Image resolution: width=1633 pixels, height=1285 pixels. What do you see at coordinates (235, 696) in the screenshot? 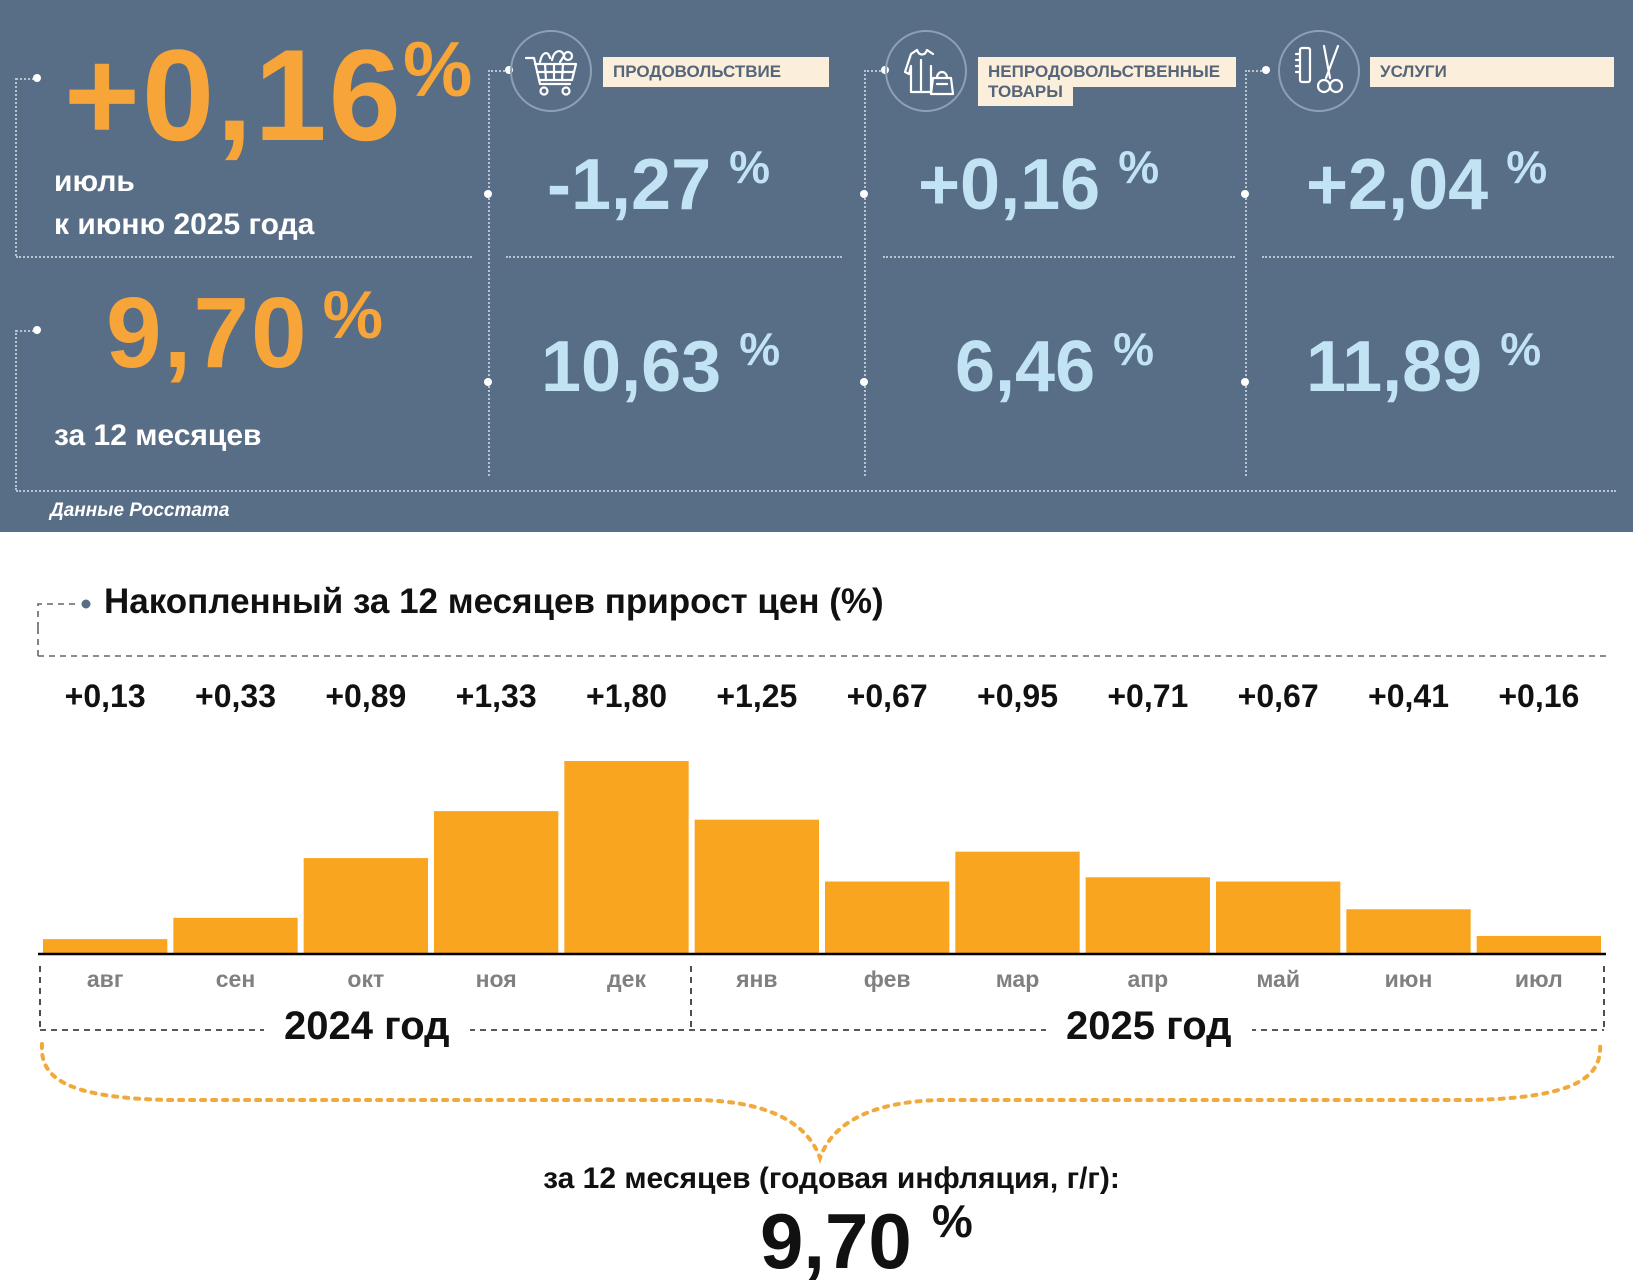
I see `bar-value-label: +0,33` at bounding box center [235, 696].